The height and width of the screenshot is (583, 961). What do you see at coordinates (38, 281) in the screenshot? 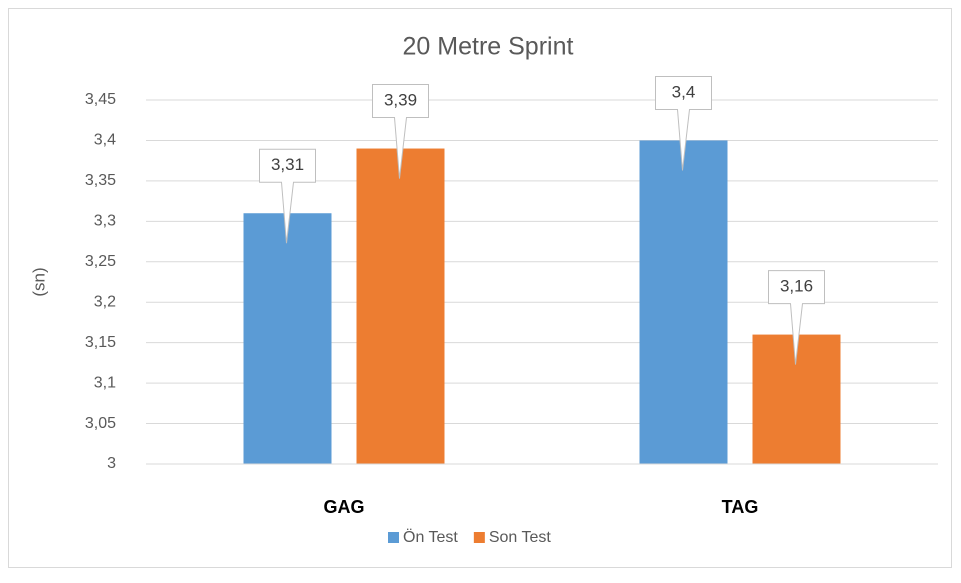
I see `y-axis-label: (sn)` at bounding box center [38, 281].